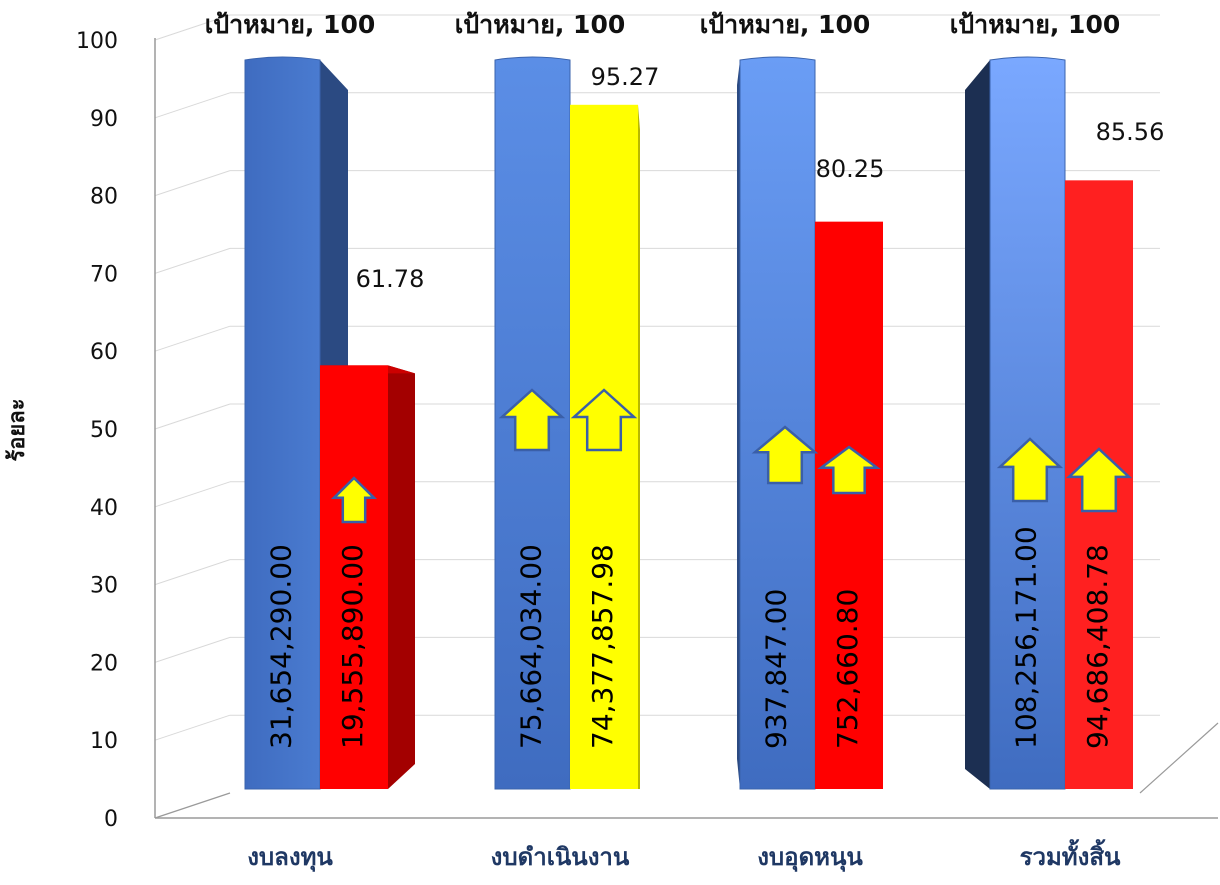  I want to click on target-amount-label: 108,256,171.00, so click(1026, 637).